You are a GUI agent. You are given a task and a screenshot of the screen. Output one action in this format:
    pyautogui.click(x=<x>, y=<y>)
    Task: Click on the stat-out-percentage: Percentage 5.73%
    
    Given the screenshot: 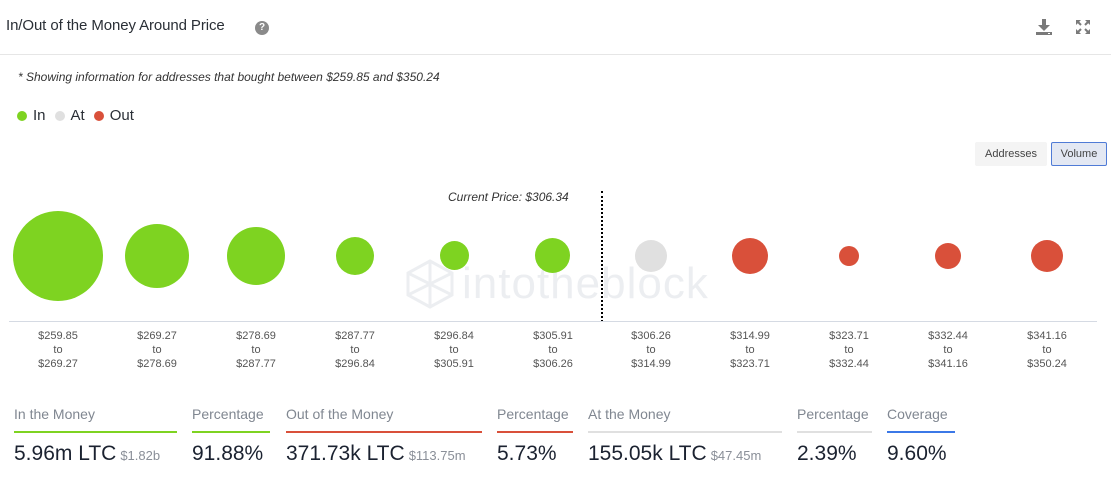 What is the action you would take?
    pyautogui.click(x=535, y=436)
    